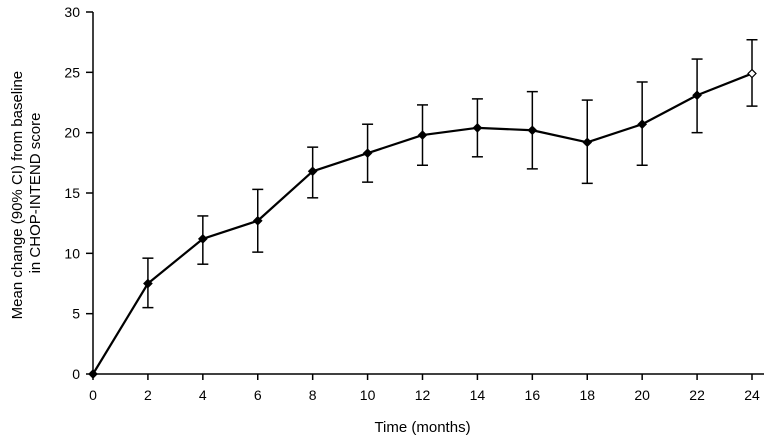  I want to click on x-axis-title: Time (months), so click(422, 427).